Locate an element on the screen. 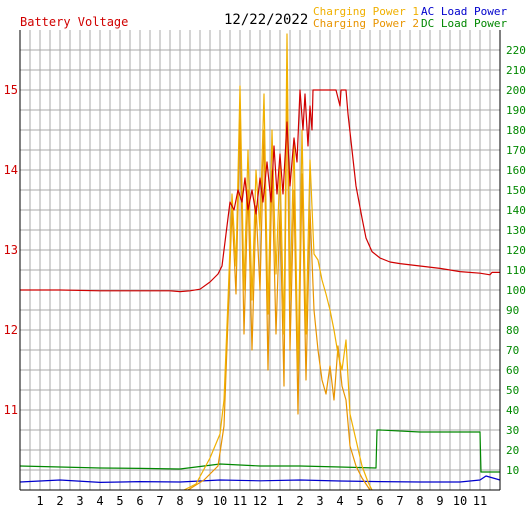 The height and width of the screenshot is (514, 527). y-left-tick-labels: 11 12 13 14 15 is located at coordinates (11, 250).